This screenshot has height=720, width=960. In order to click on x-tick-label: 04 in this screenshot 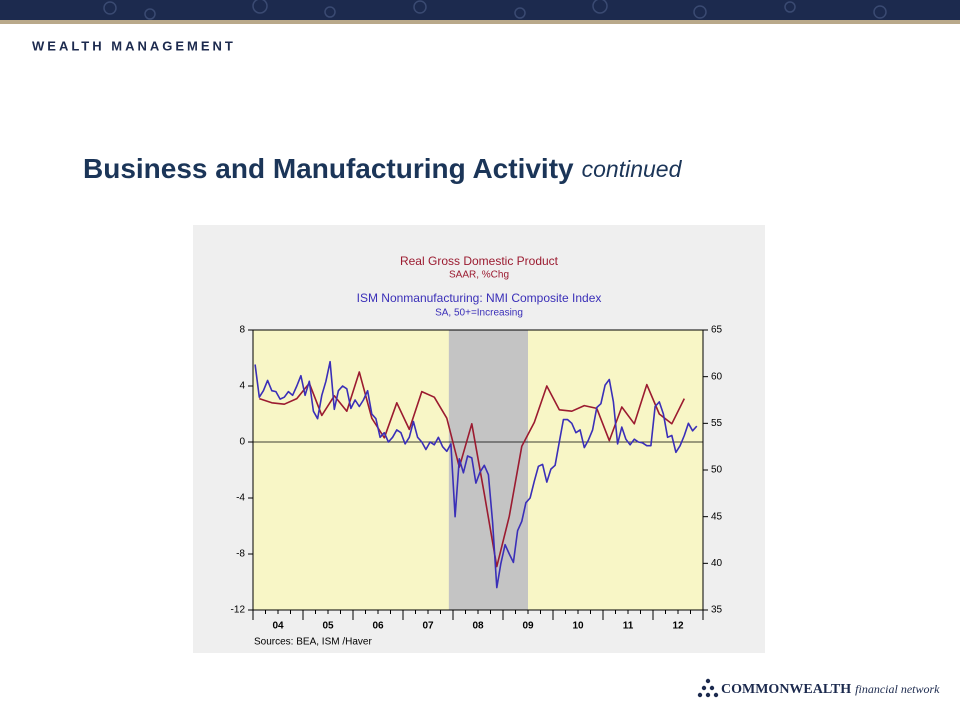, I will do `click(278, 626)`.